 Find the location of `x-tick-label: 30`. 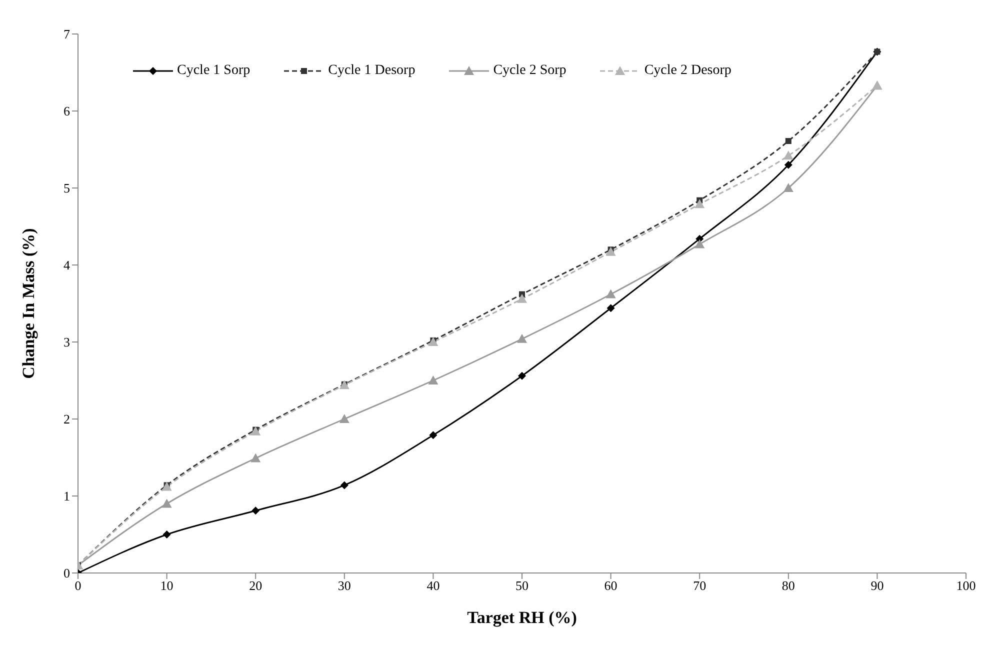

x-tick-label: 30 is located at coordinates (344, 586).